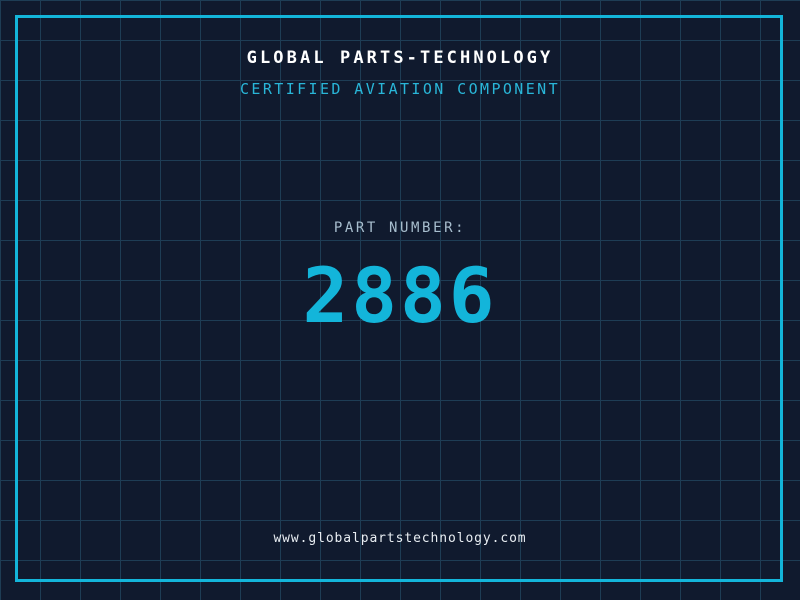 The height and width of the screenshot is (600, 800). Describe the element at coordinates (400, 89) in the screenshot. I see `certification-subtitle: CERTIFIED AVIATION COMPONENT` at that location.